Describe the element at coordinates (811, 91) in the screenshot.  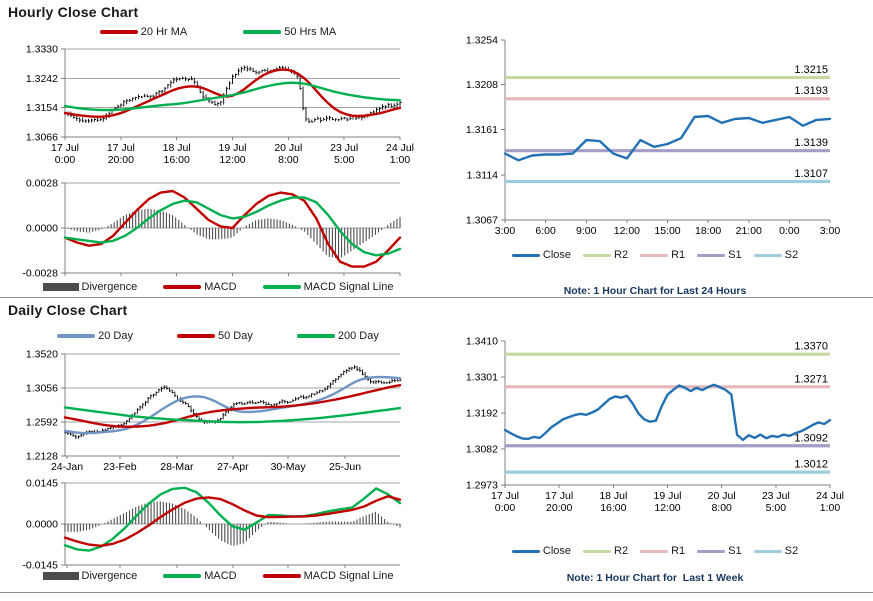
I see `svg-text: 1.3193` at that location.